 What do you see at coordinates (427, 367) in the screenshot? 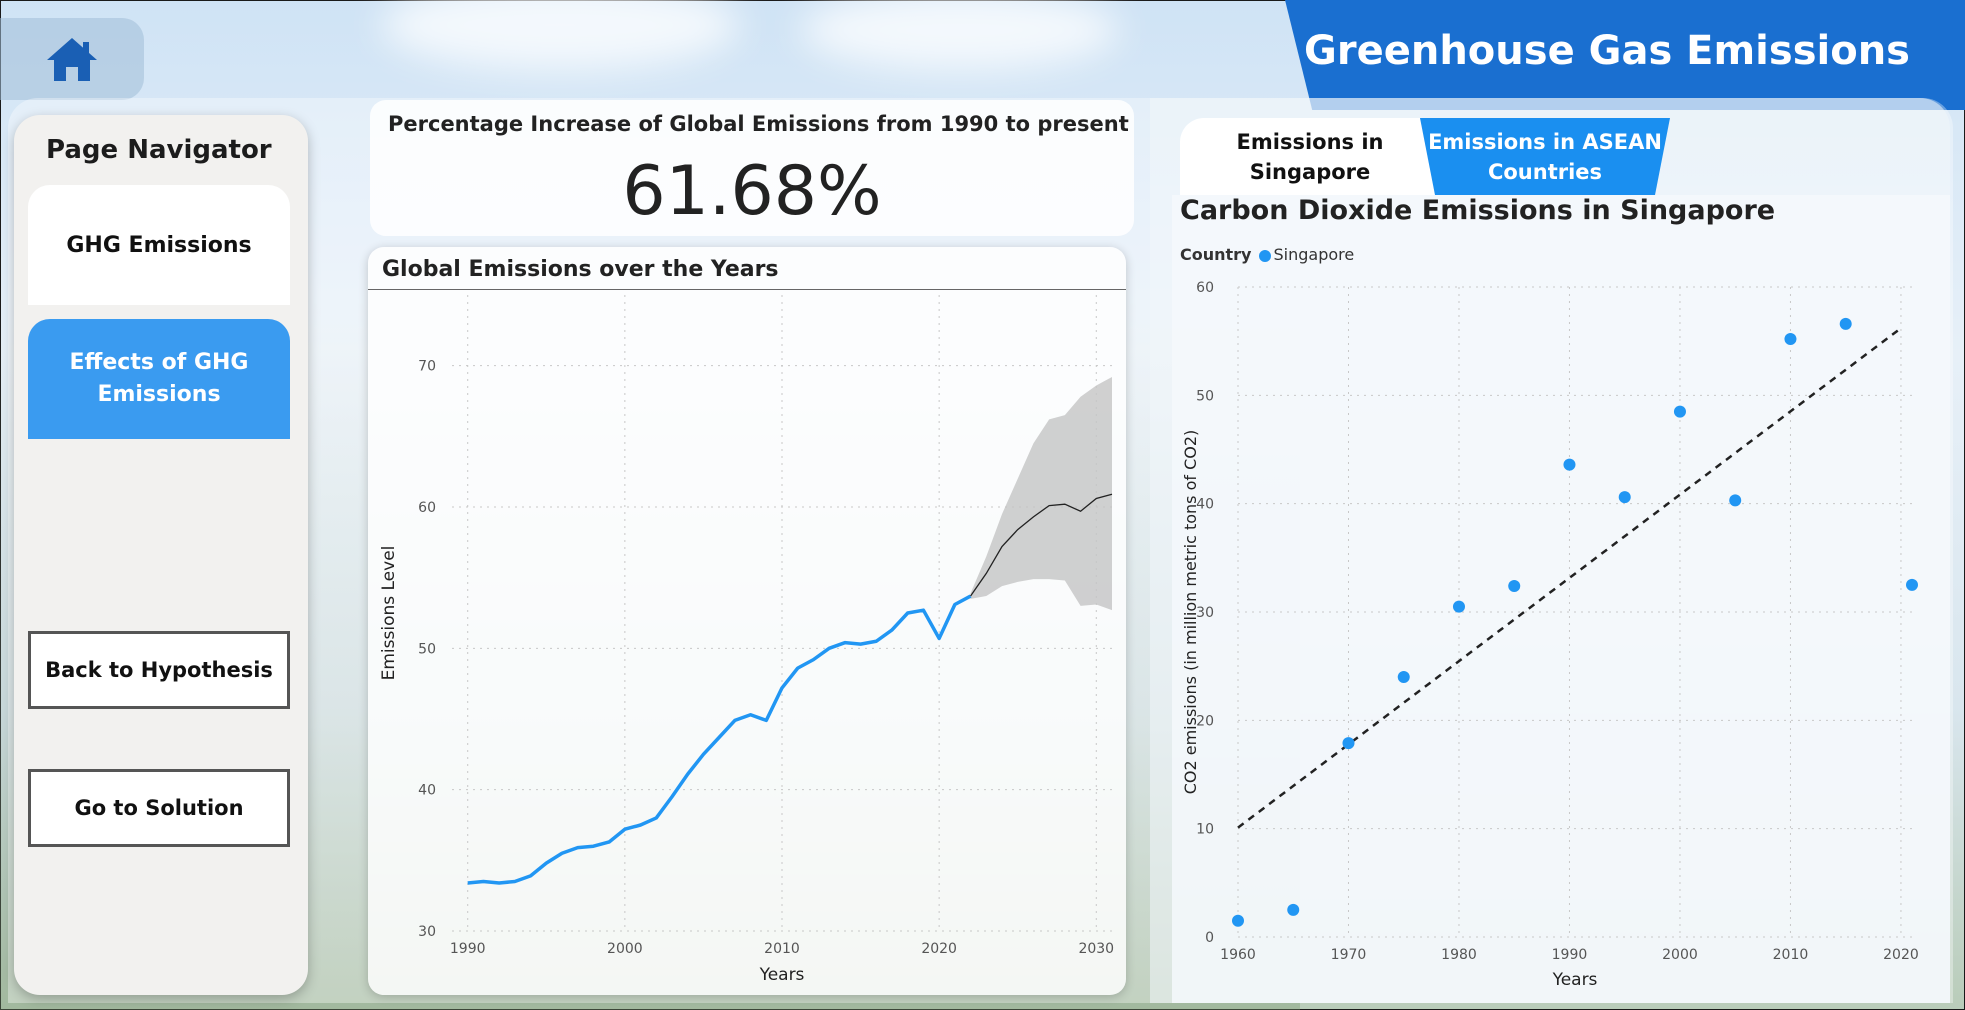
I see `y-tick-label: 70` at bounding box center [427, 367].